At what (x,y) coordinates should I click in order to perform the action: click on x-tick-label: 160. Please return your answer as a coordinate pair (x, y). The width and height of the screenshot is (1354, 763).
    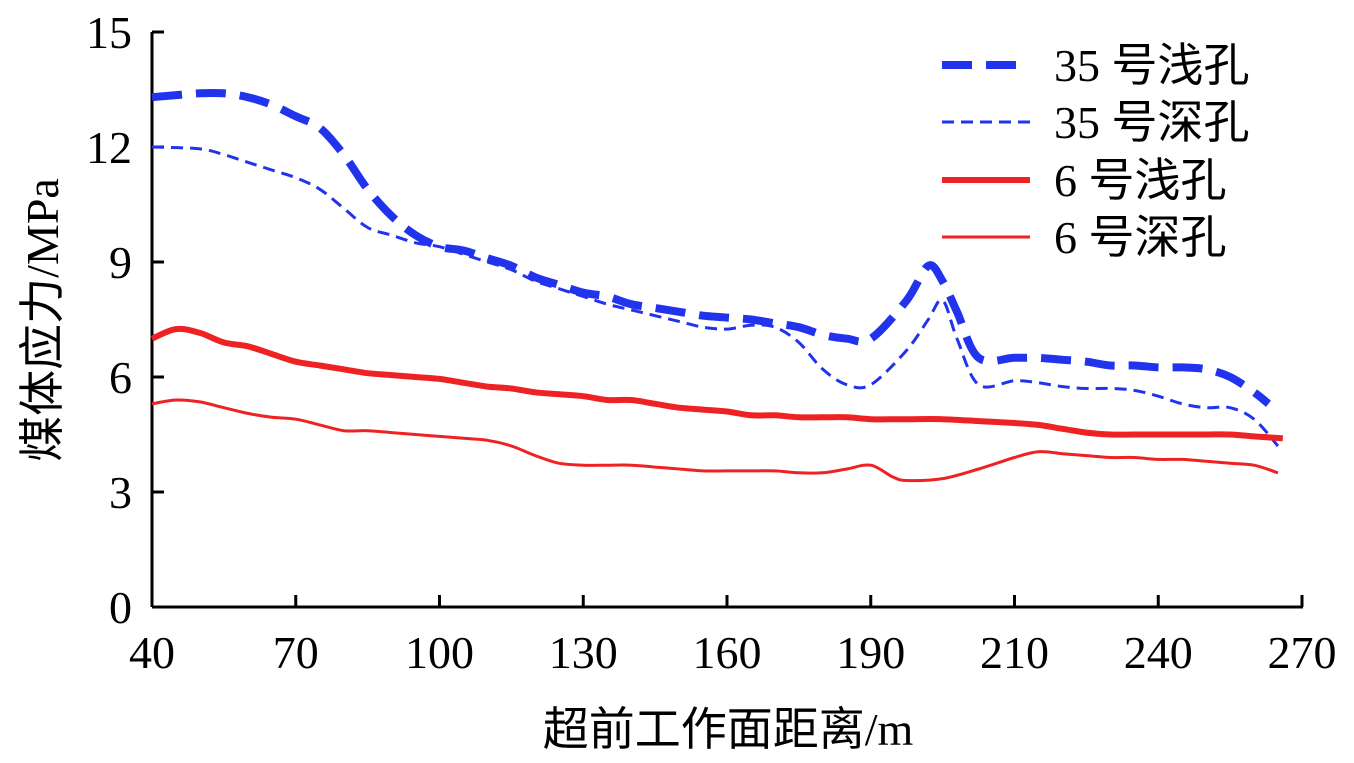
    Looking at the image, I should click on (727, 652).